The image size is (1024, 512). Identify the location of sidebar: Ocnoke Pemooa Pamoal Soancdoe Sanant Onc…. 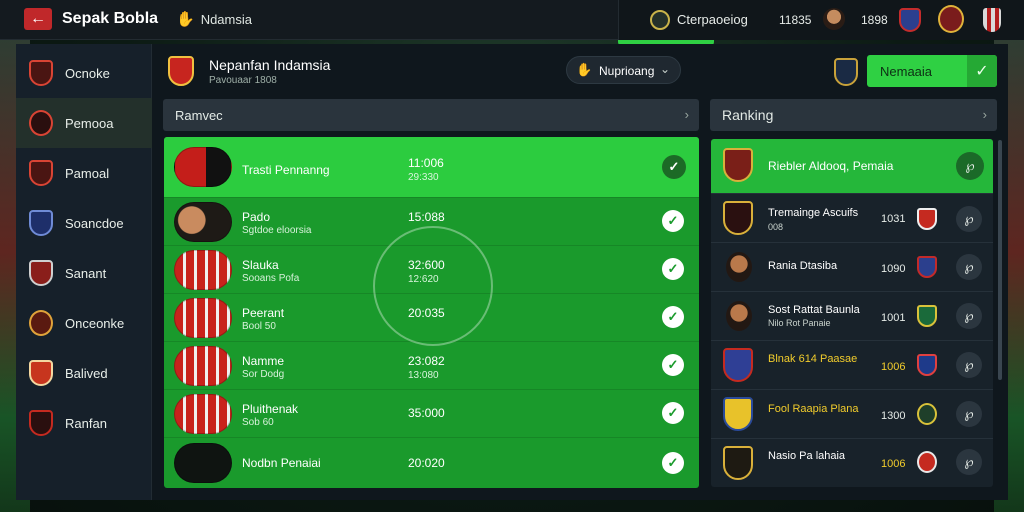
(84, 272).